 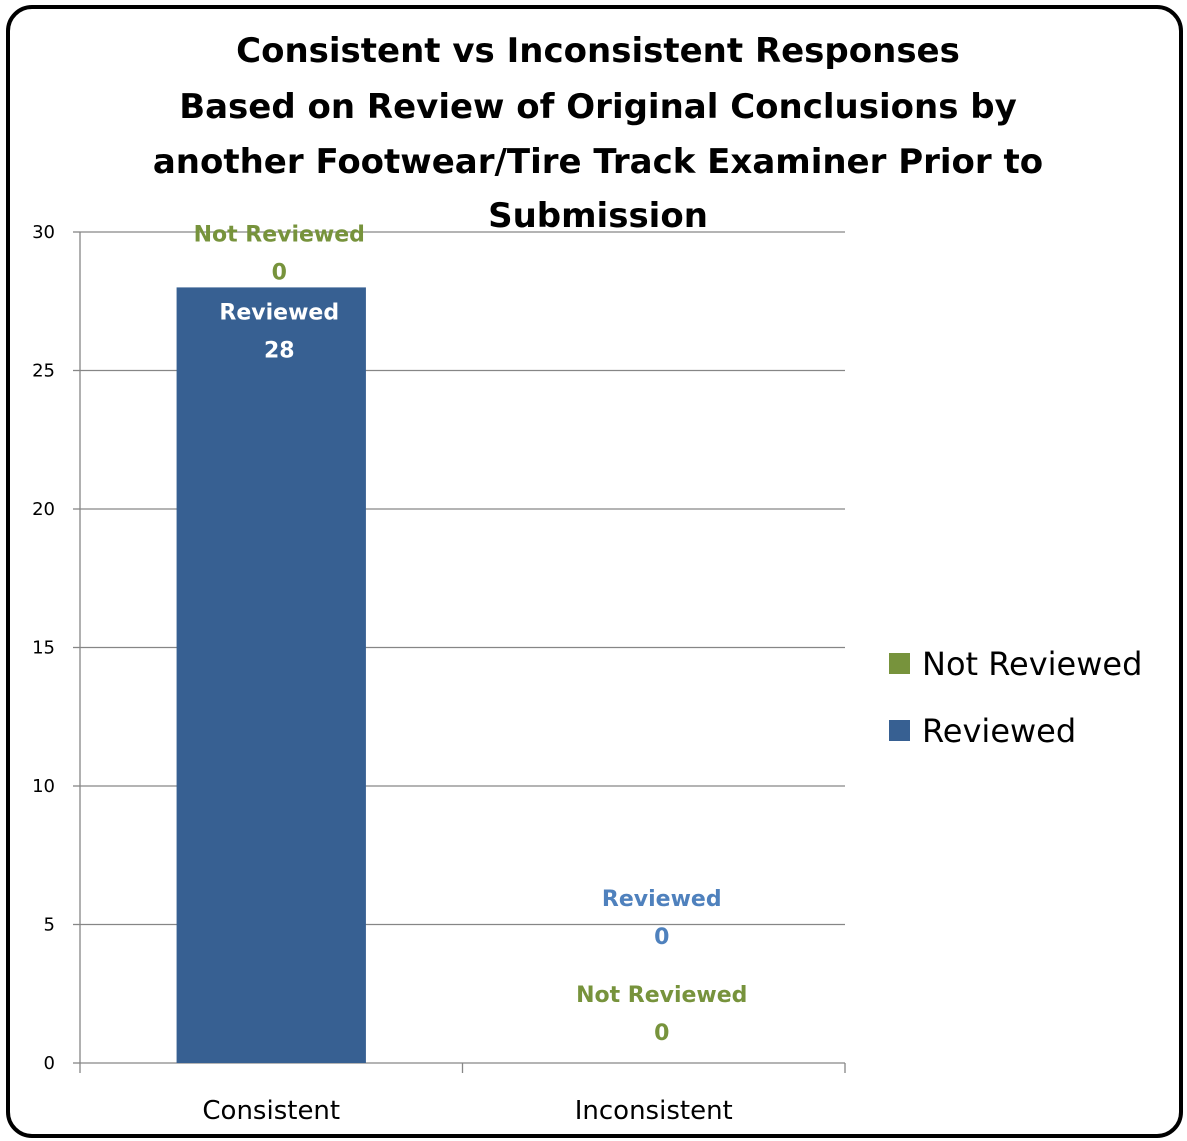 What do you see at coordinates (654, 1111) in the screenshot?
I see `x-category-label: Inconsistent` at bounding box center [654, 1111].